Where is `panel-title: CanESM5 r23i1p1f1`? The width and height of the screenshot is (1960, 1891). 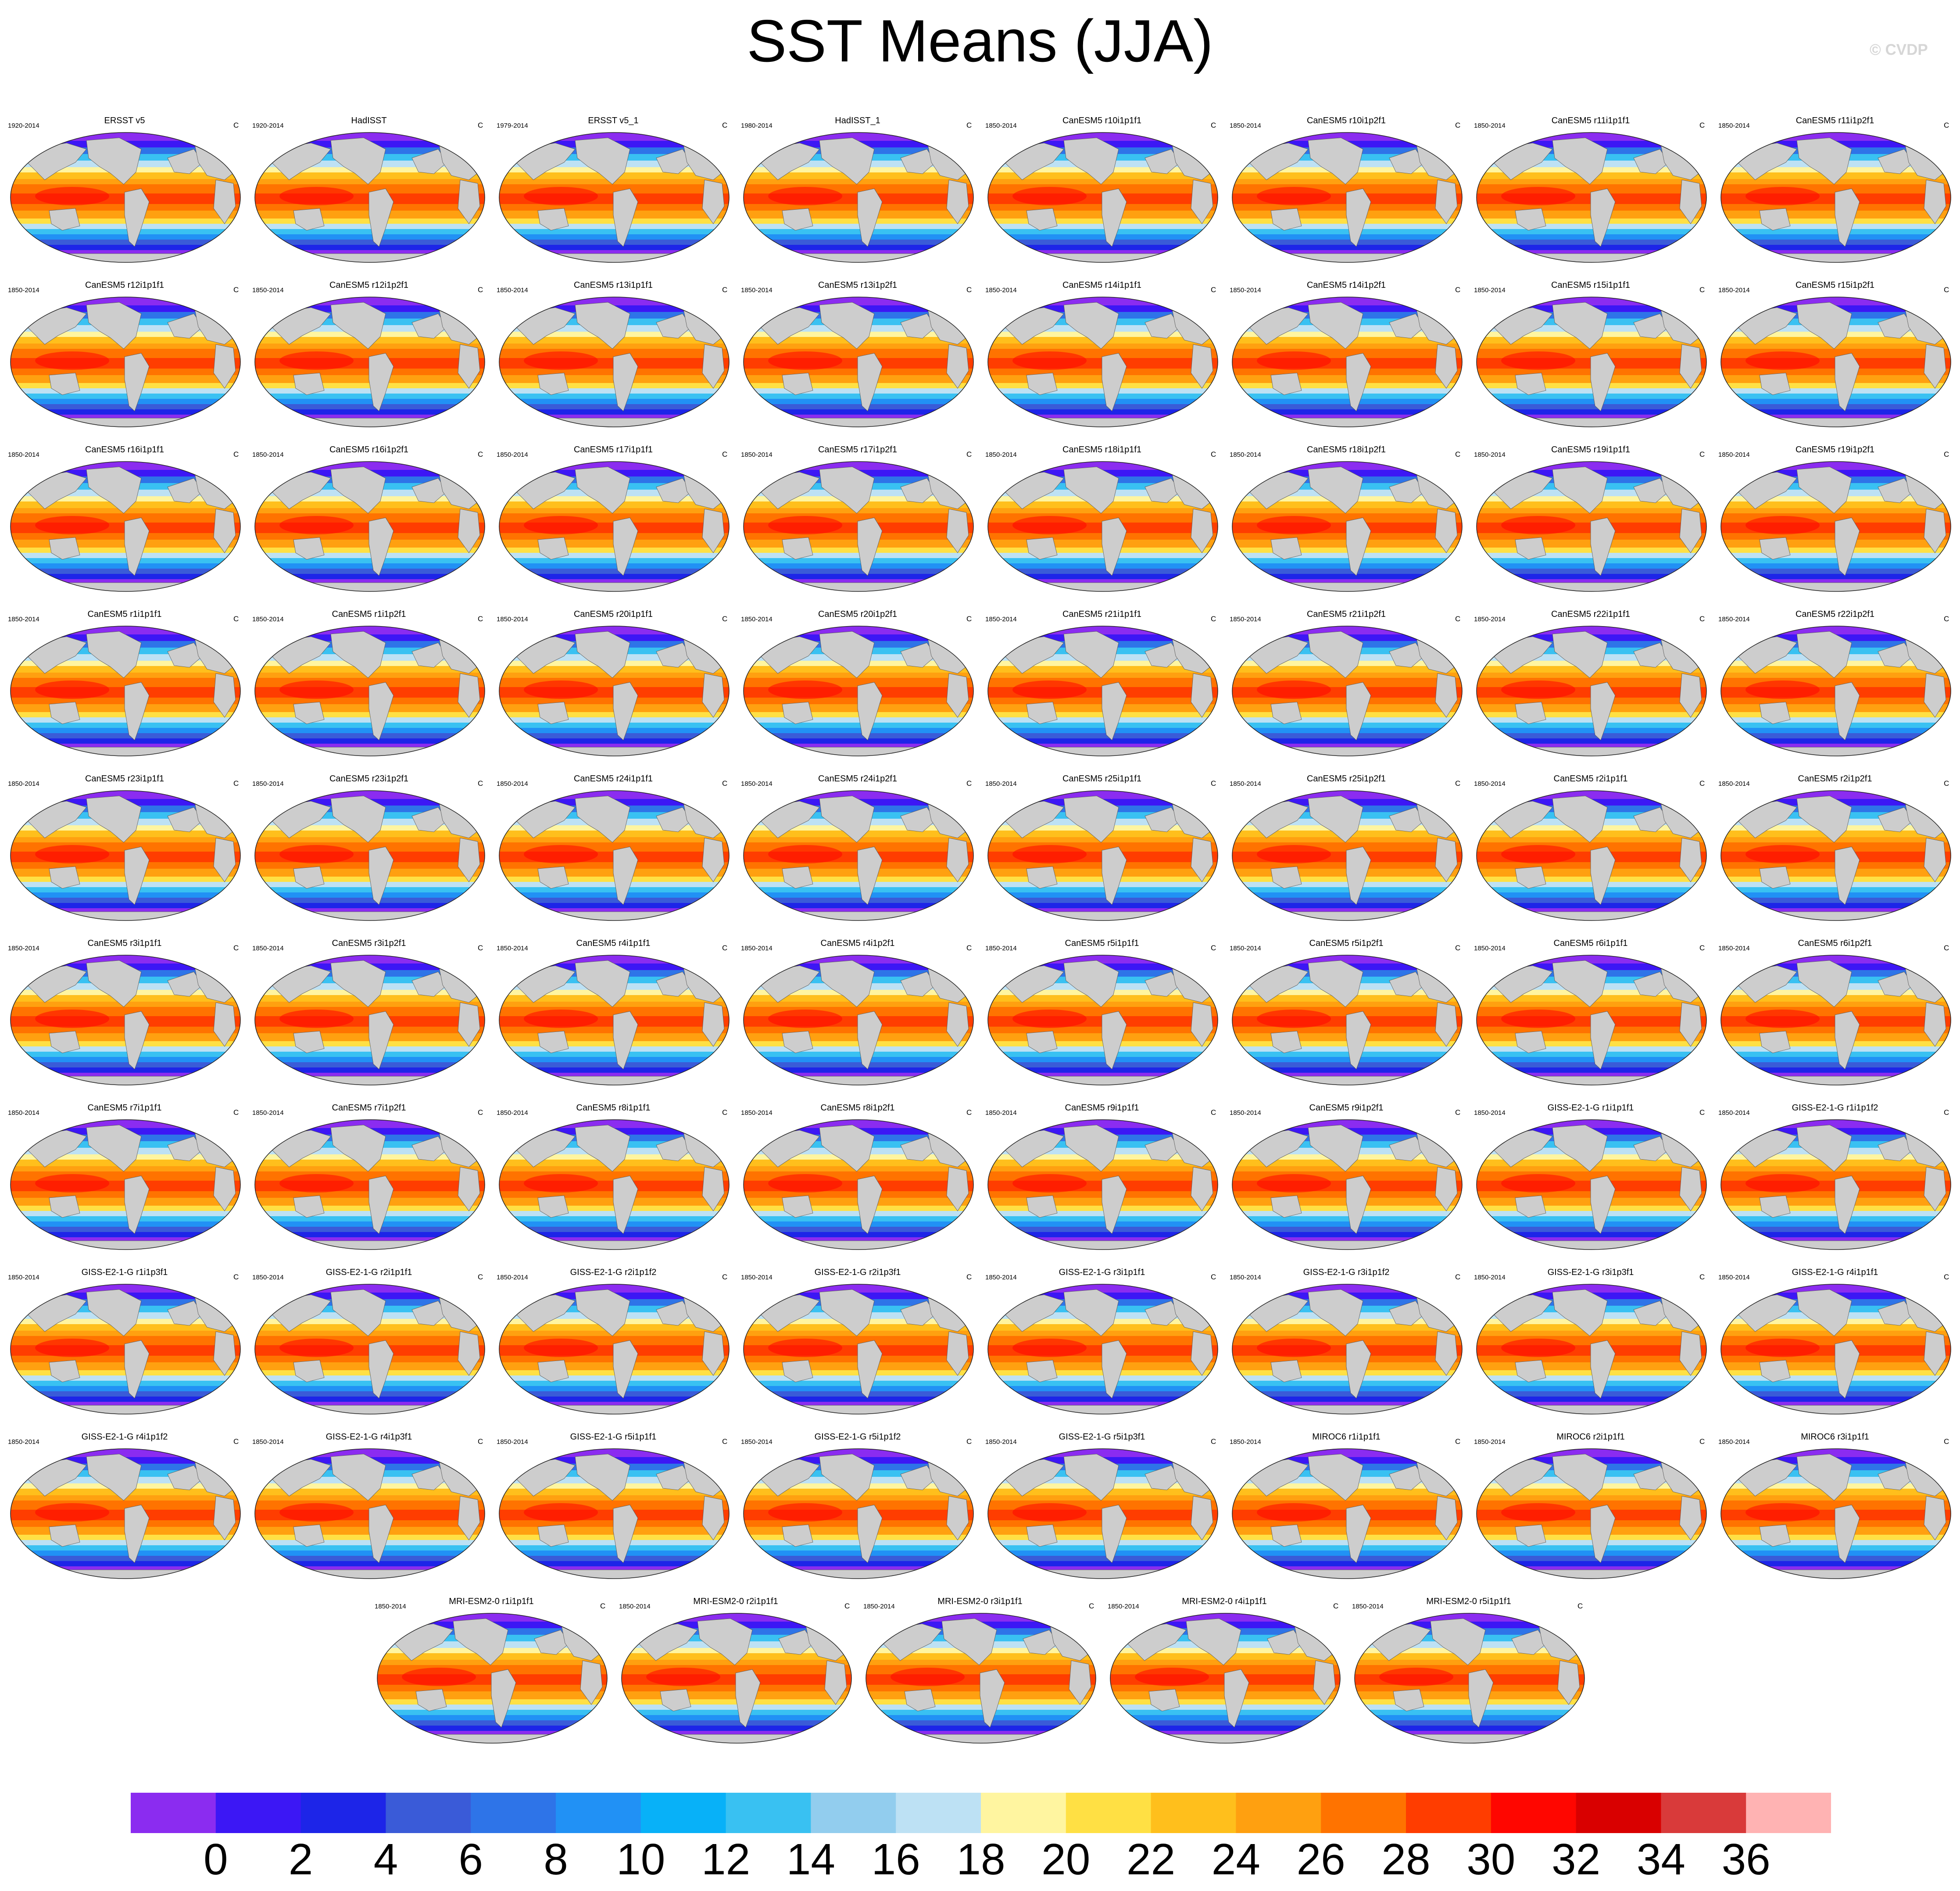 panel-title: CanESM5 r23i1p1f1 is located at coordinates (125, 779).